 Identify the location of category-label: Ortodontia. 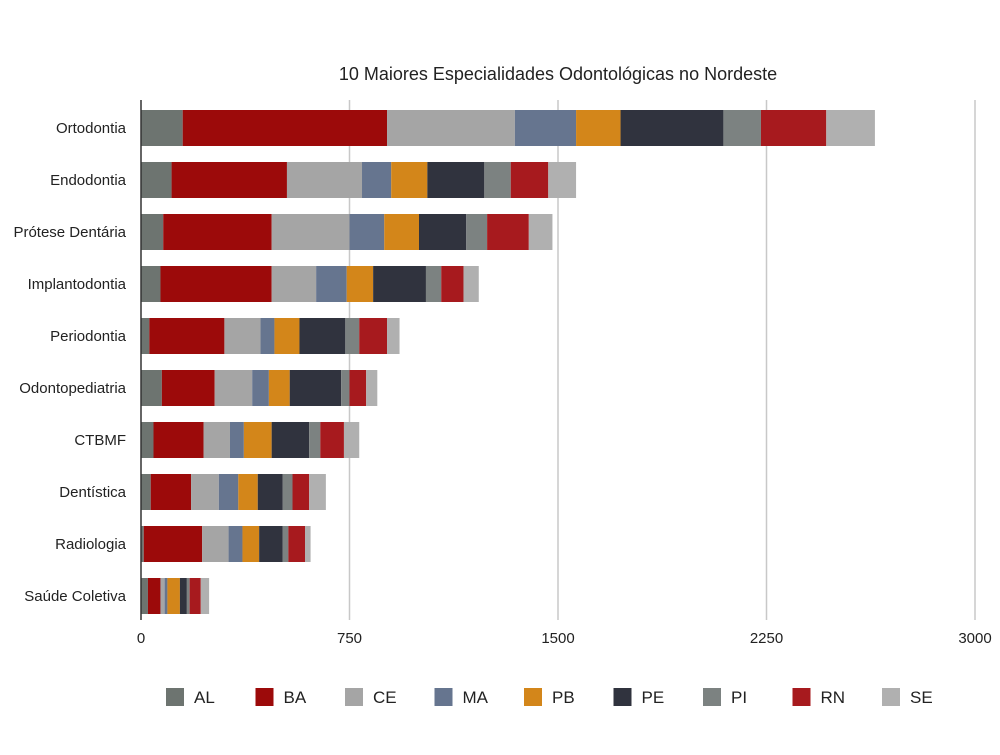
(91, 128).